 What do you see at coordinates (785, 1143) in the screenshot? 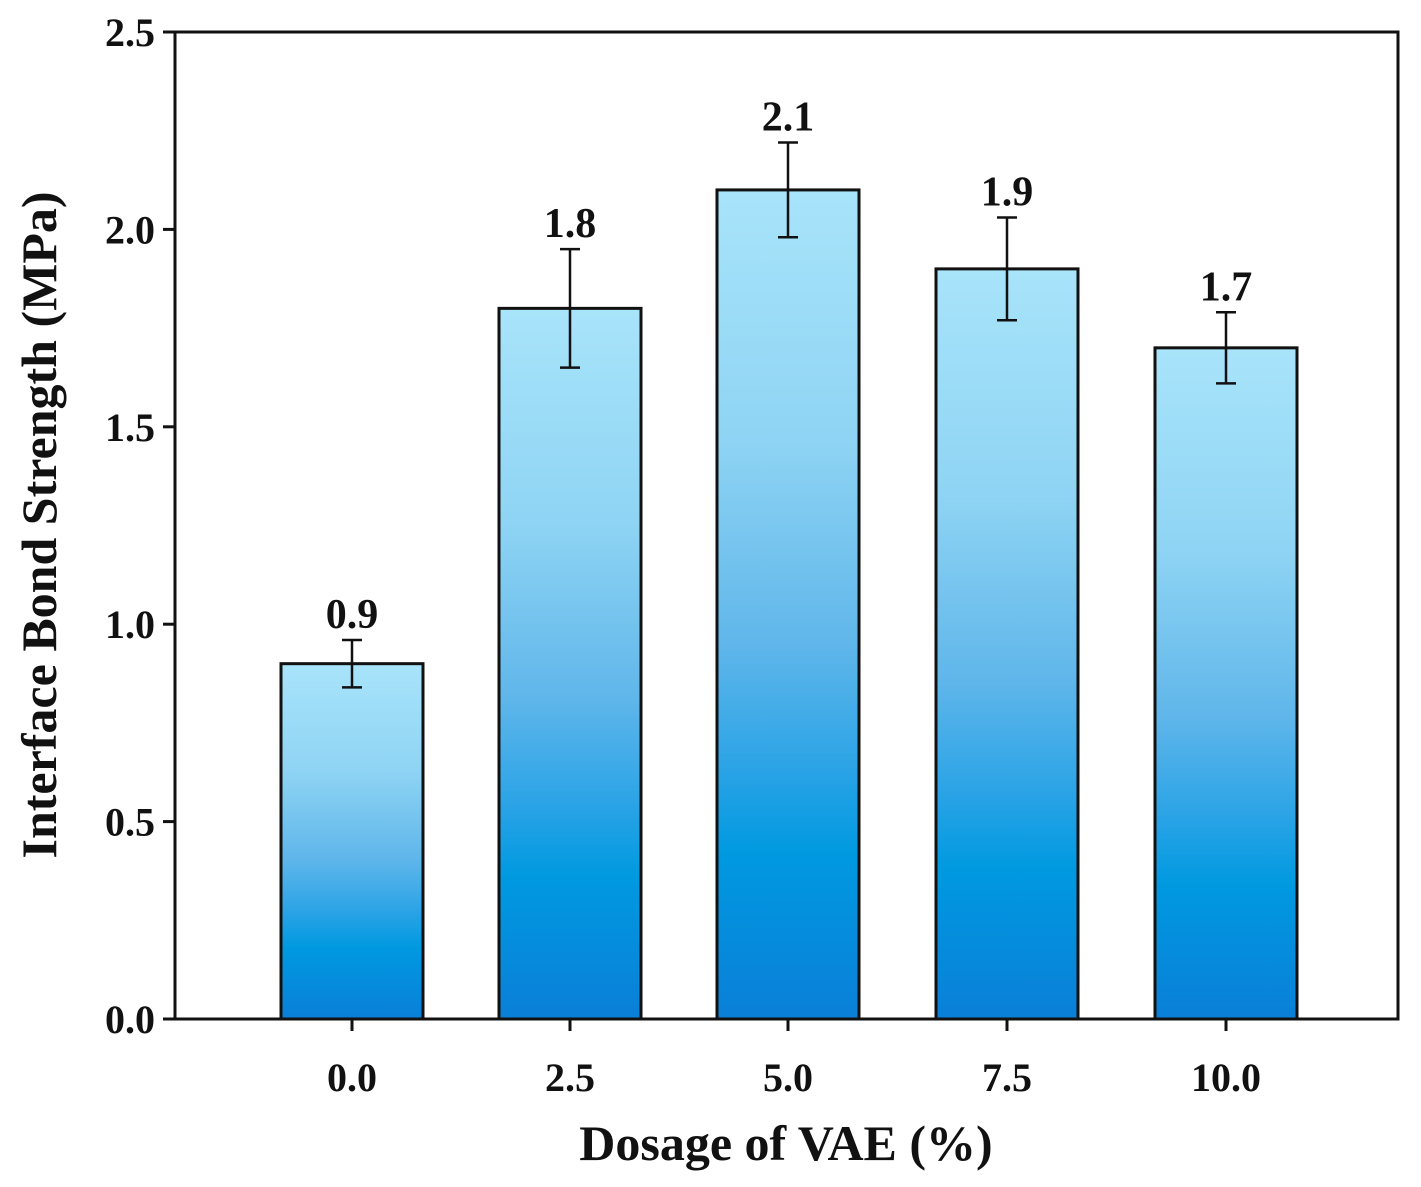
I see `x-axis-title: Dosage of VAE (%)` at bounding box center [785, 1143].